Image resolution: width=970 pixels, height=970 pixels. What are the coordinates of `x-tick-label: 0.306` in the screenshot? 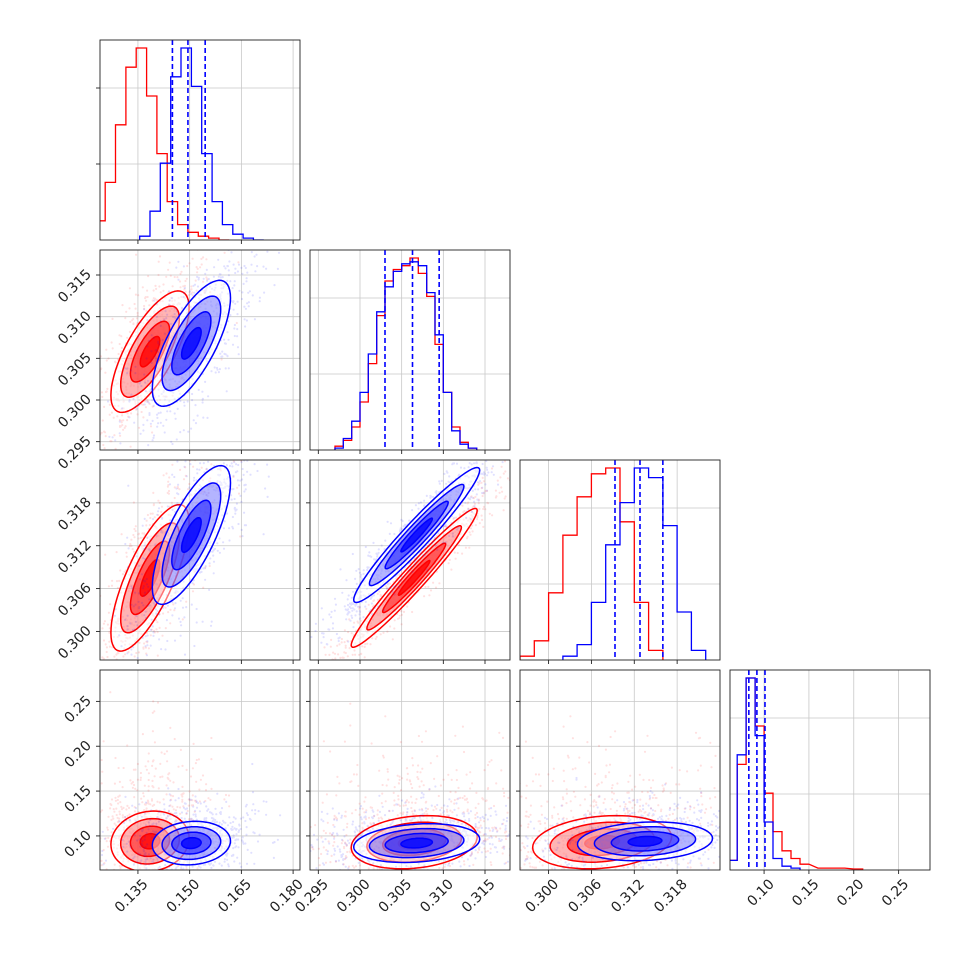 It's located at (585, 896).